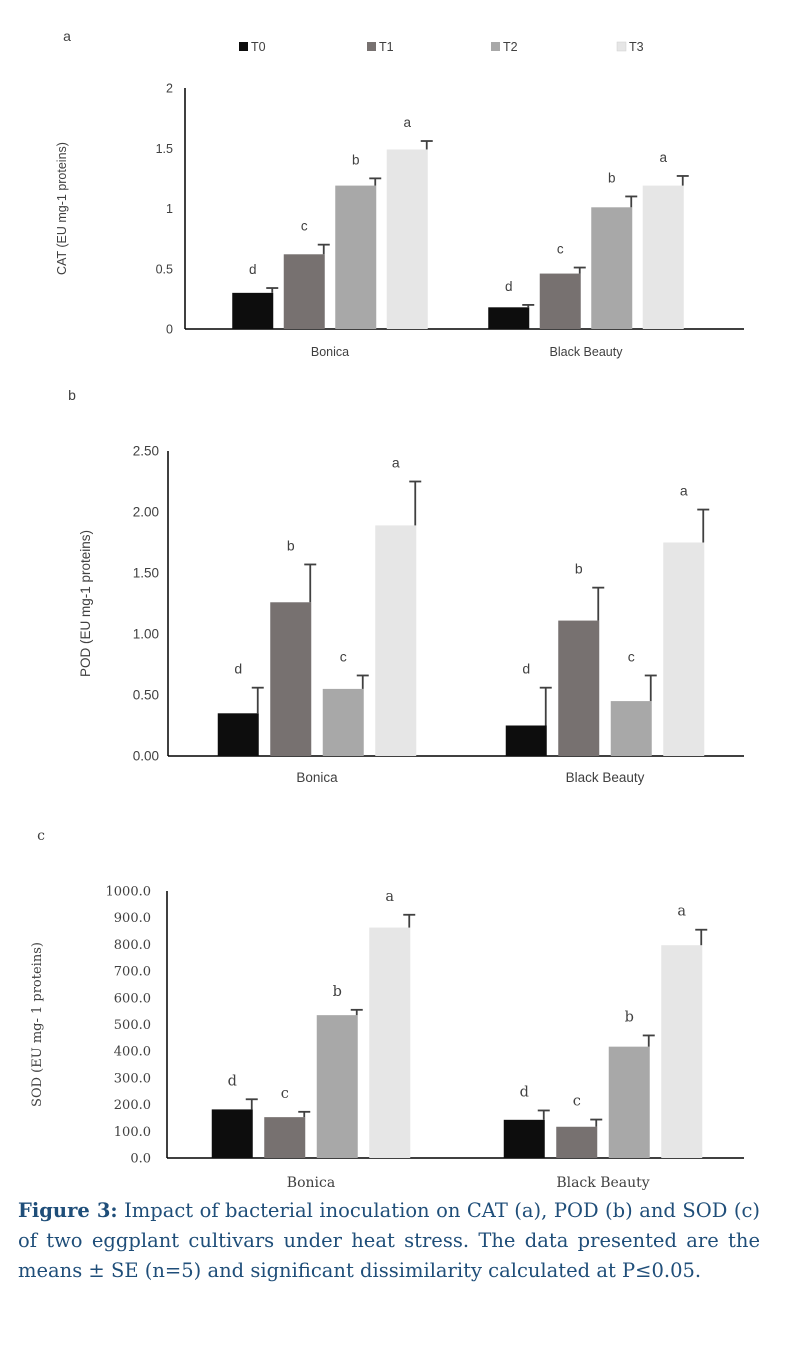  I want to click on legend-swatch-t2, so click(495, 46).